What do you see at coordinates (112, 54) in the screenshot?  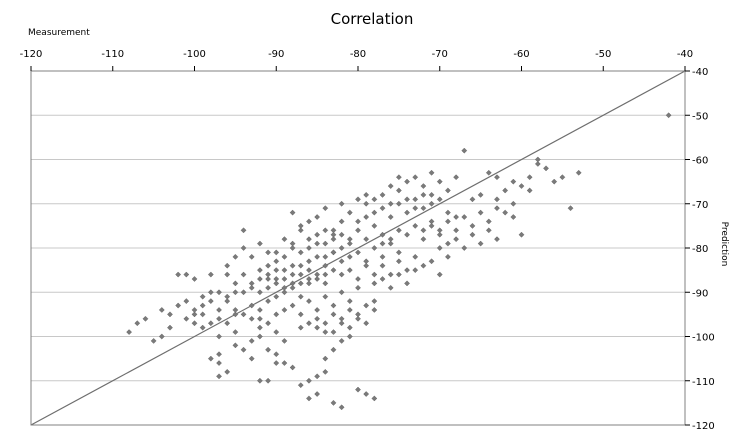 I see `x-tick-label-1: -110` at bounding box center [112, 54].